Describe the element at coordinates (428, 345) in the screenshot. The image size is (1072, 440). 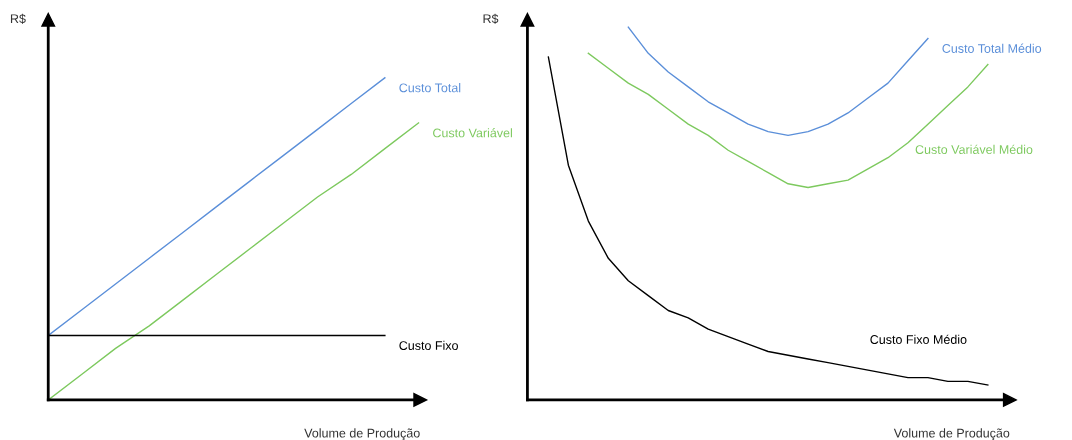
I see `series-label: Custo Fixo` at that location.